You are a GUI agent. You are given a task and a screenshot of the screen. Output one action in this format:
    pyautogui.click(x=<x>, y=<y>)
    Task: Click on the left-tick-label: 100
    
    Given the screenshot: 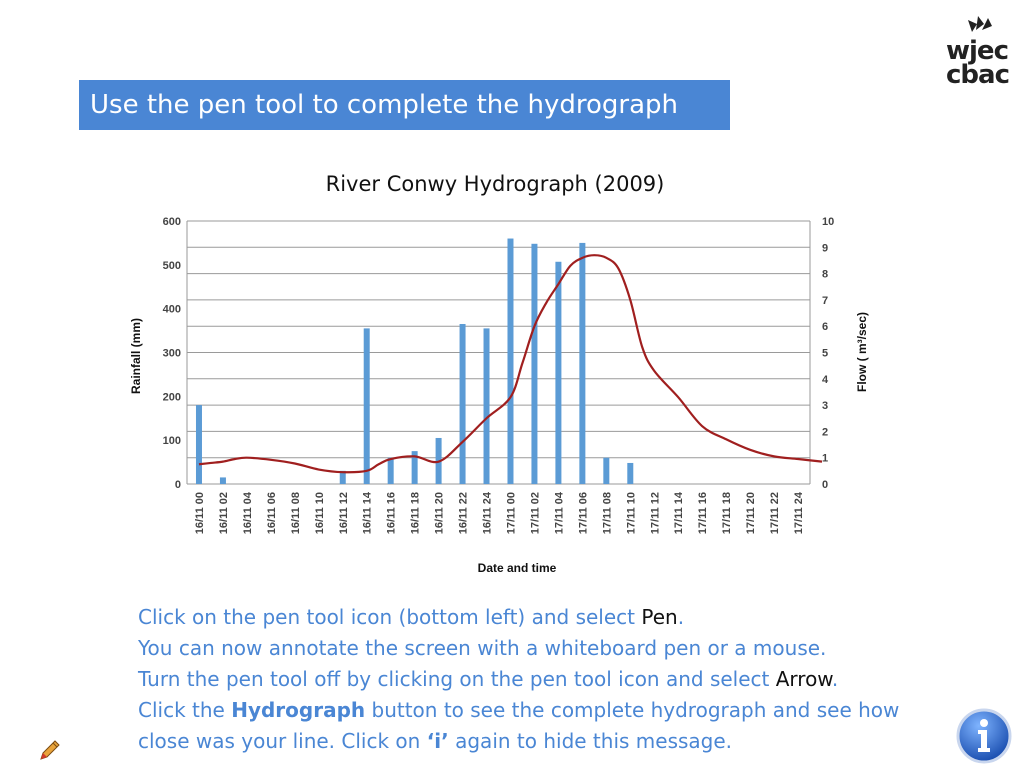 What is the action you would take?
    pyautogui.click(x=172, y=441)
    